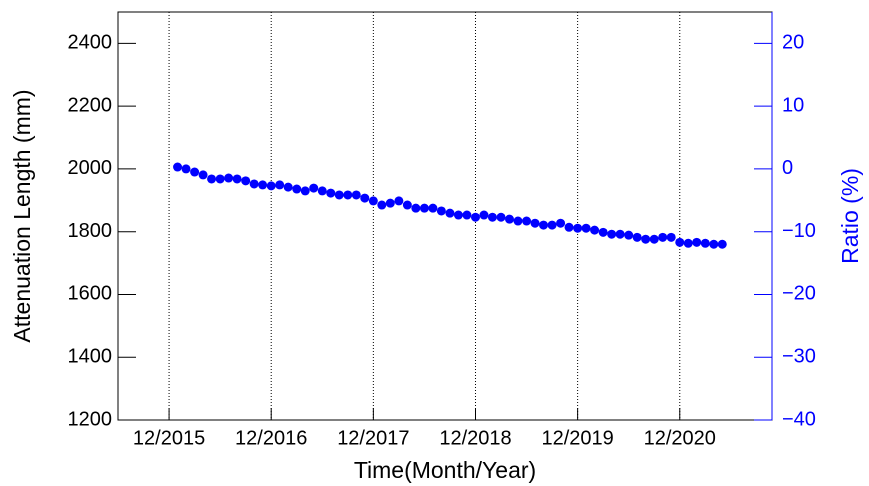 Image resolution: width=869 pixels, height=486 pixels. Describe the element at coordinates (799, 419) in the screenshot. I see `y2-tick-label: −40` at that location.